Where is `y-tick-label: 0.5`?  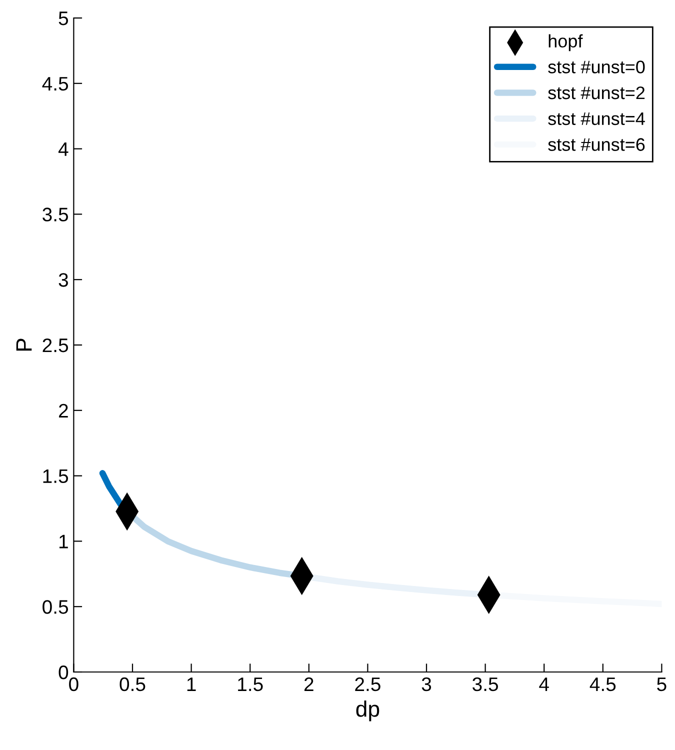 y-tick-label: 0.5 is located at coordinates (55, 607).